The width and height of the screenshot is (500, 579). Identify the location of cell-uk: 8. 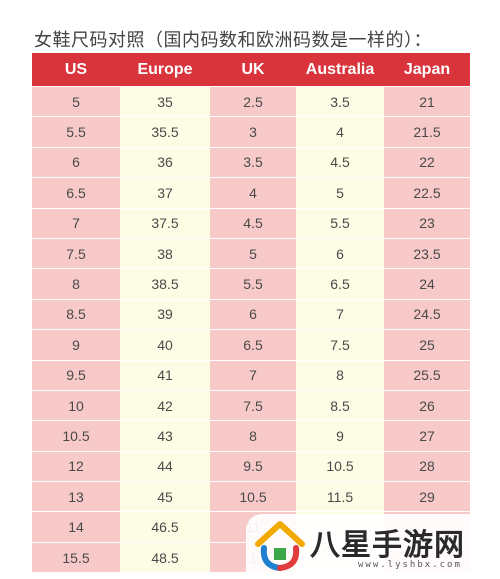
(253, 435).